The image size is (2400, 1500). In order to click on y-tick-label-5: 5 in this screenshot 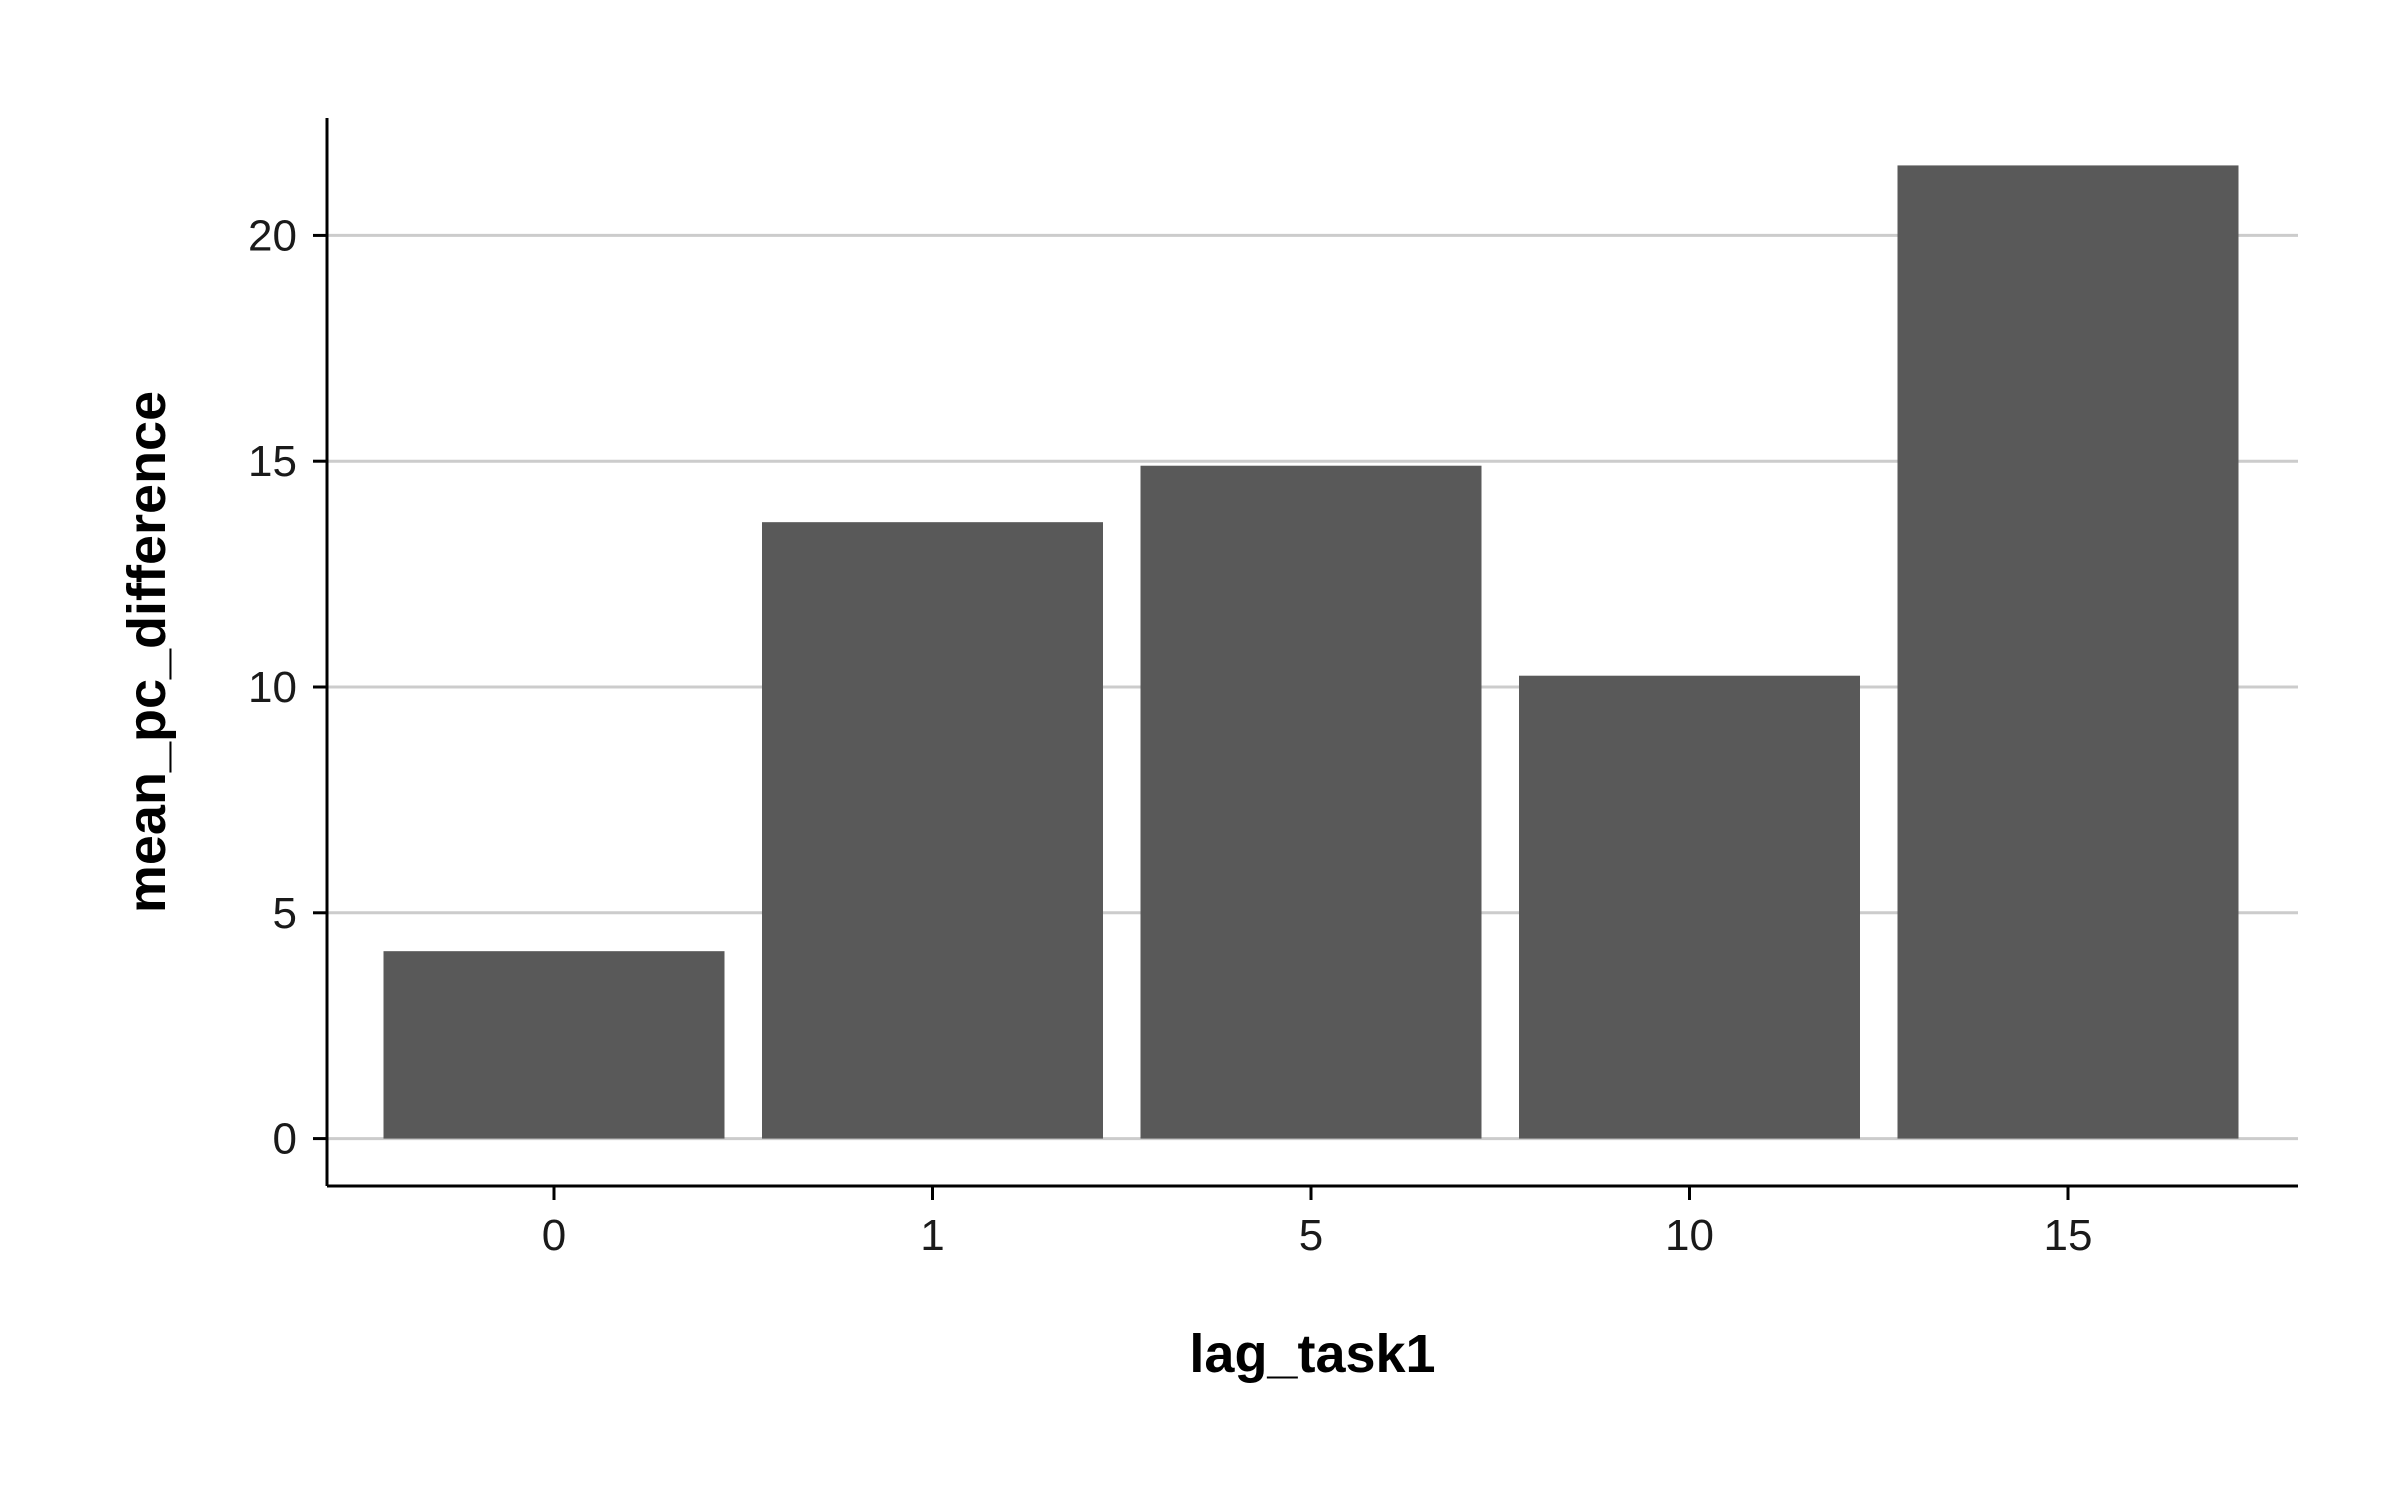, I will do `click(285, 913)`.